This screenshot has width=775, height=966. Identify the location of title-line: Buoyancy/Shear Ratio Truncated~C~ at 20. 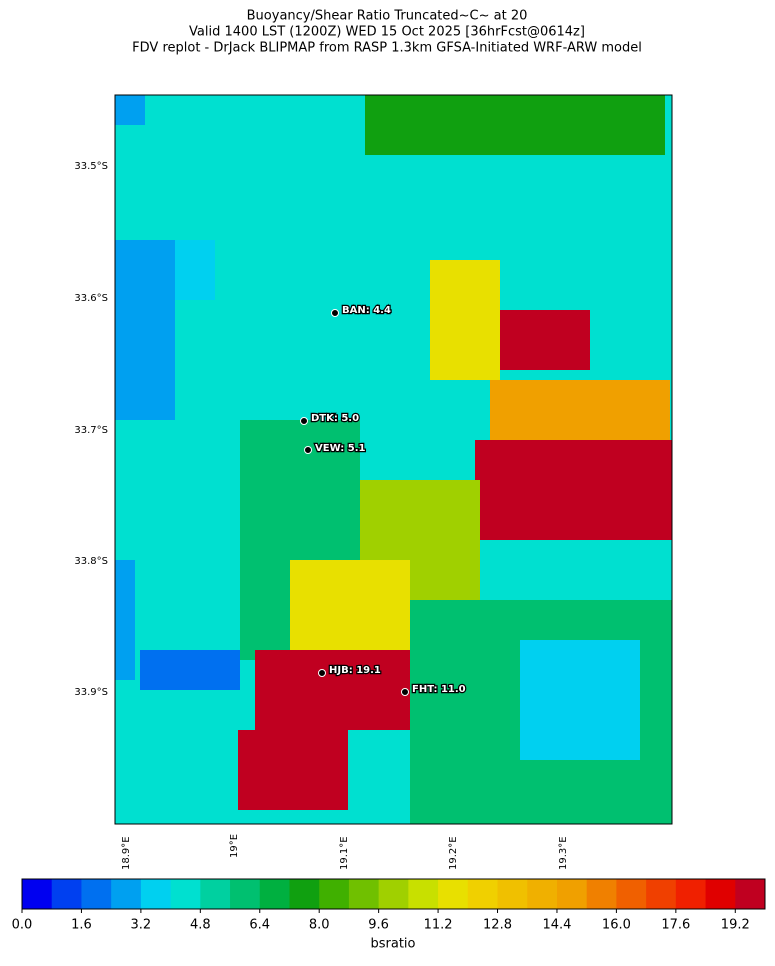
(387, 16).